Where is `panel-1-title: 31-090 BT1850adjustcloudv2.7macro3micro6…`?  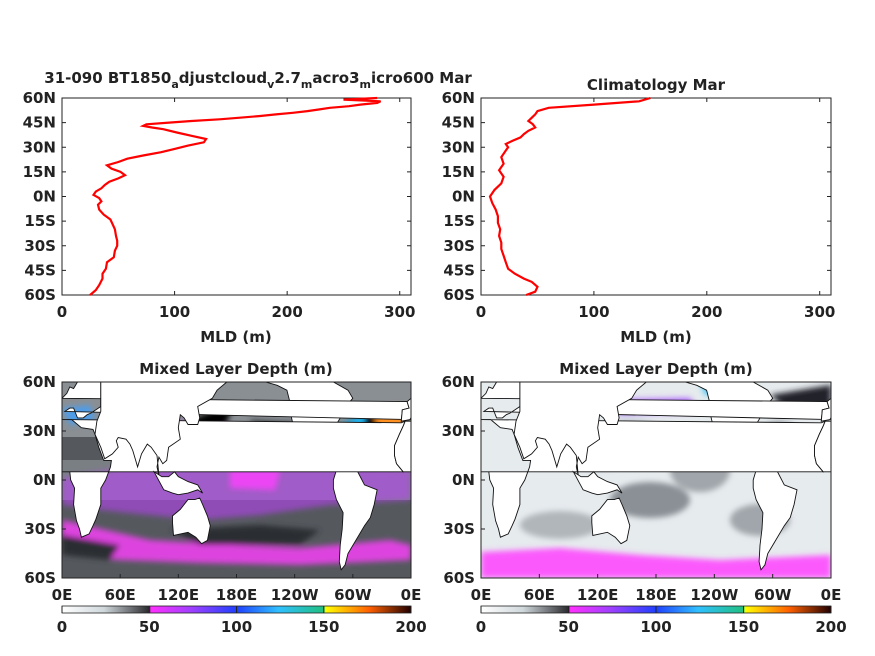 panel-1-title: 31-090 BT1850adjustcloudv2.7macro3micro6… is located at coordinates (258, 80).